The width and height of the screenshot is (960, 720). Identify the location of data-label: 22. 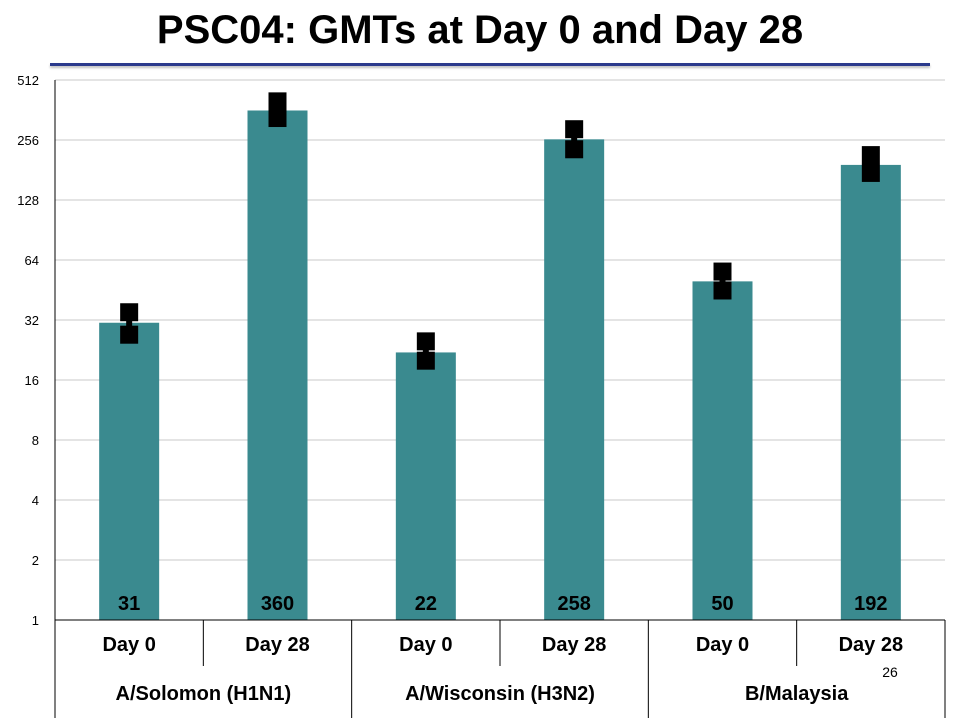
(426, 604).